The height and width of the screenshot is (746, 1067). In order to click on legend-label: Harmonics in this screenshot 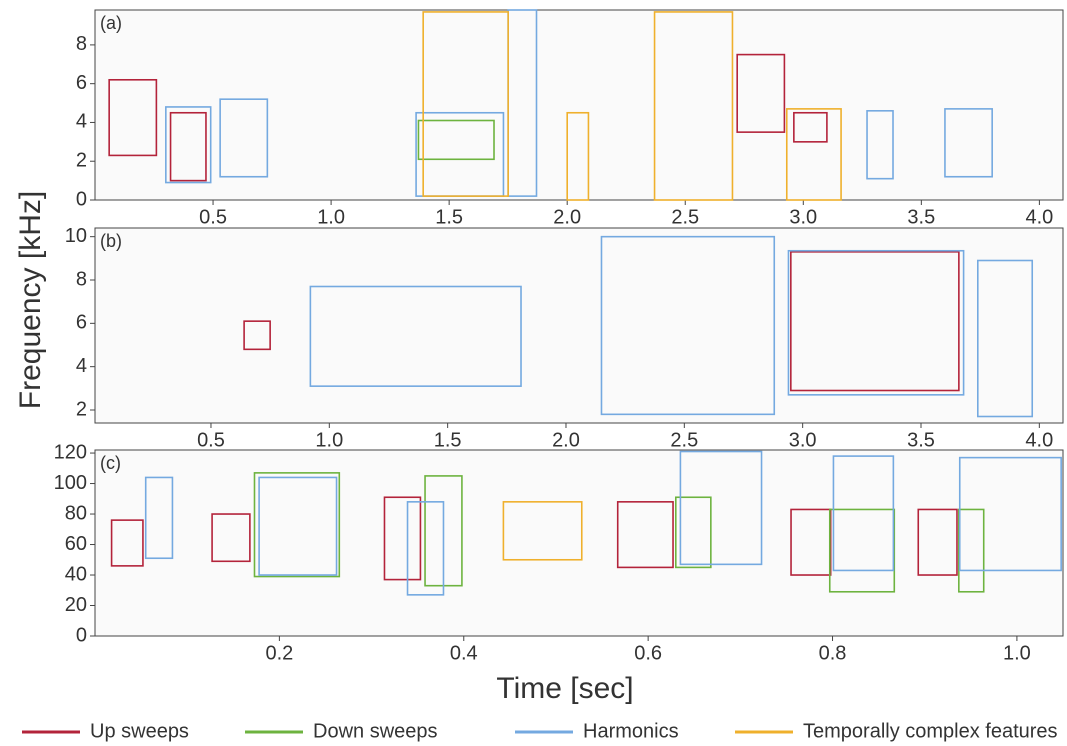, I will do `click(631, 731)`.